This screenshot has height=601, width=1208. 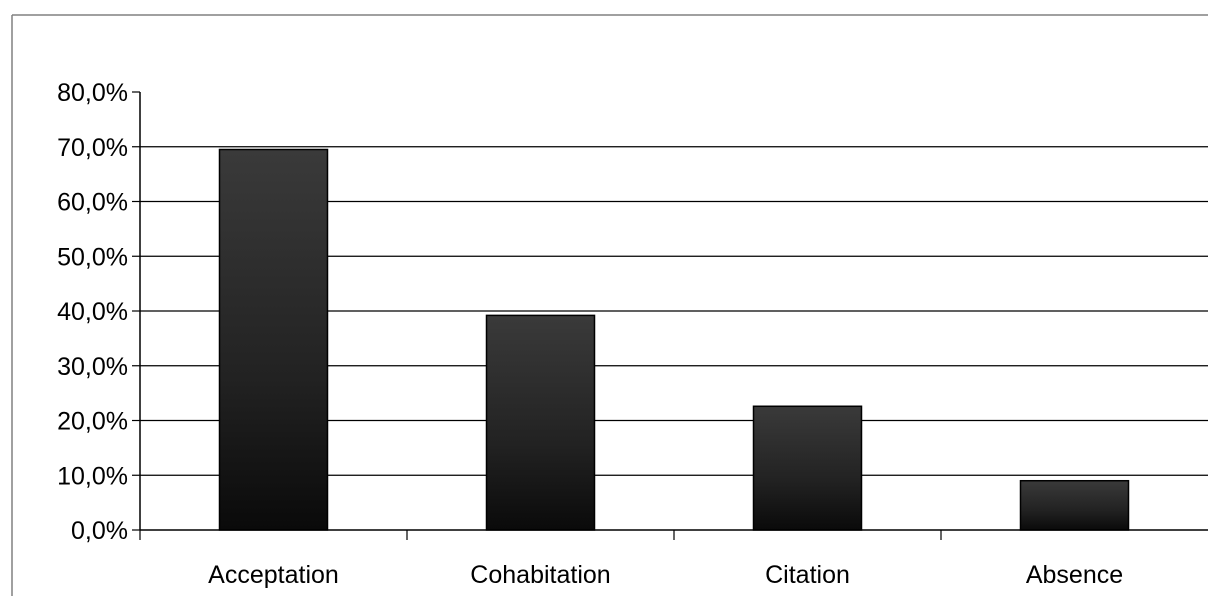 I want to click on x-tick-labels: Acceptation Cohabitation Citation Absence, so click(x=665, y=575).